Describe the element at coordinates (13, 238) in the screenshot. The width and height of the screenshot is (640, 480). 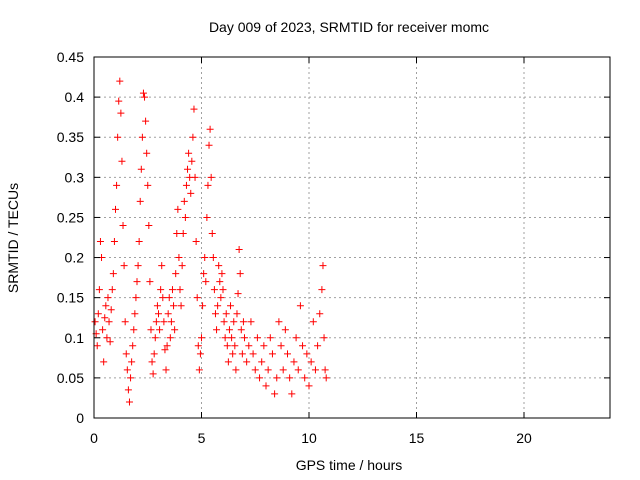
I see `y-axis-label: SRMTID / TECUs` at that location.